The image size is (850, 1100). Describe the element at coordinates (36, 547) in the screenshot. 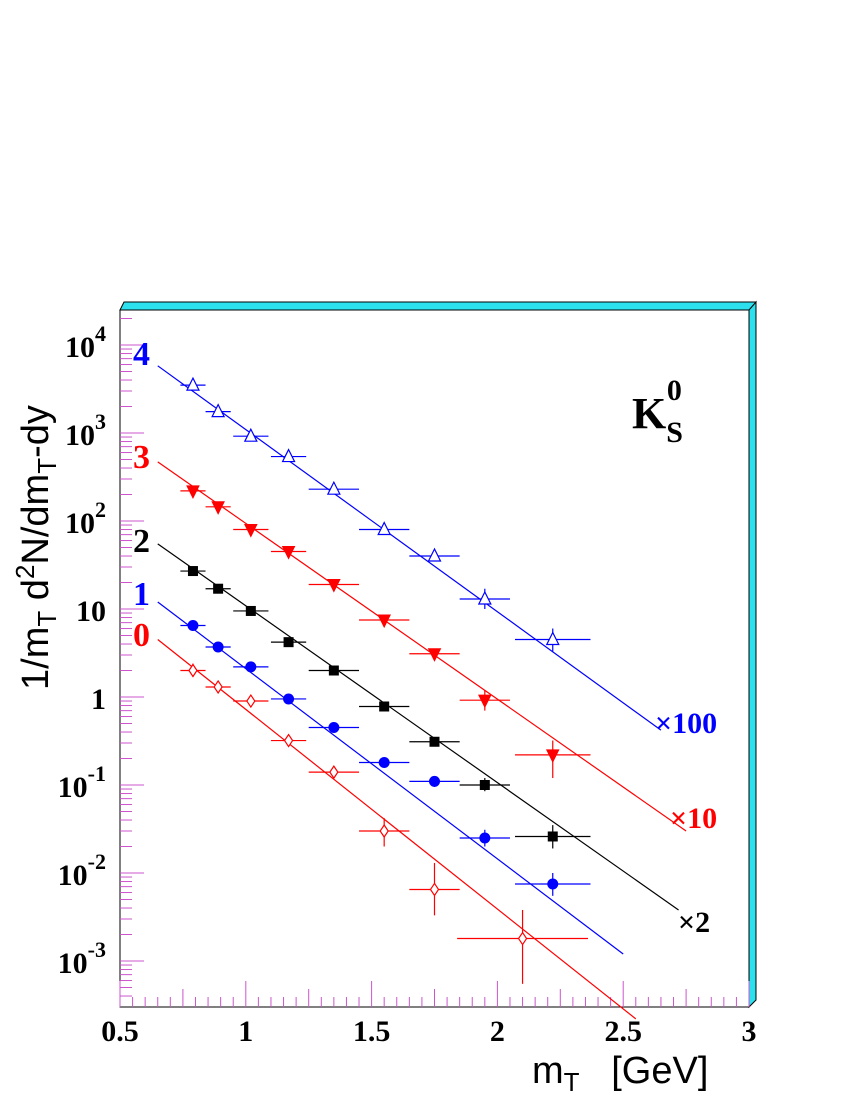

I see `y-axis-label: 1/mT d2N/dmT-dy` at that location.